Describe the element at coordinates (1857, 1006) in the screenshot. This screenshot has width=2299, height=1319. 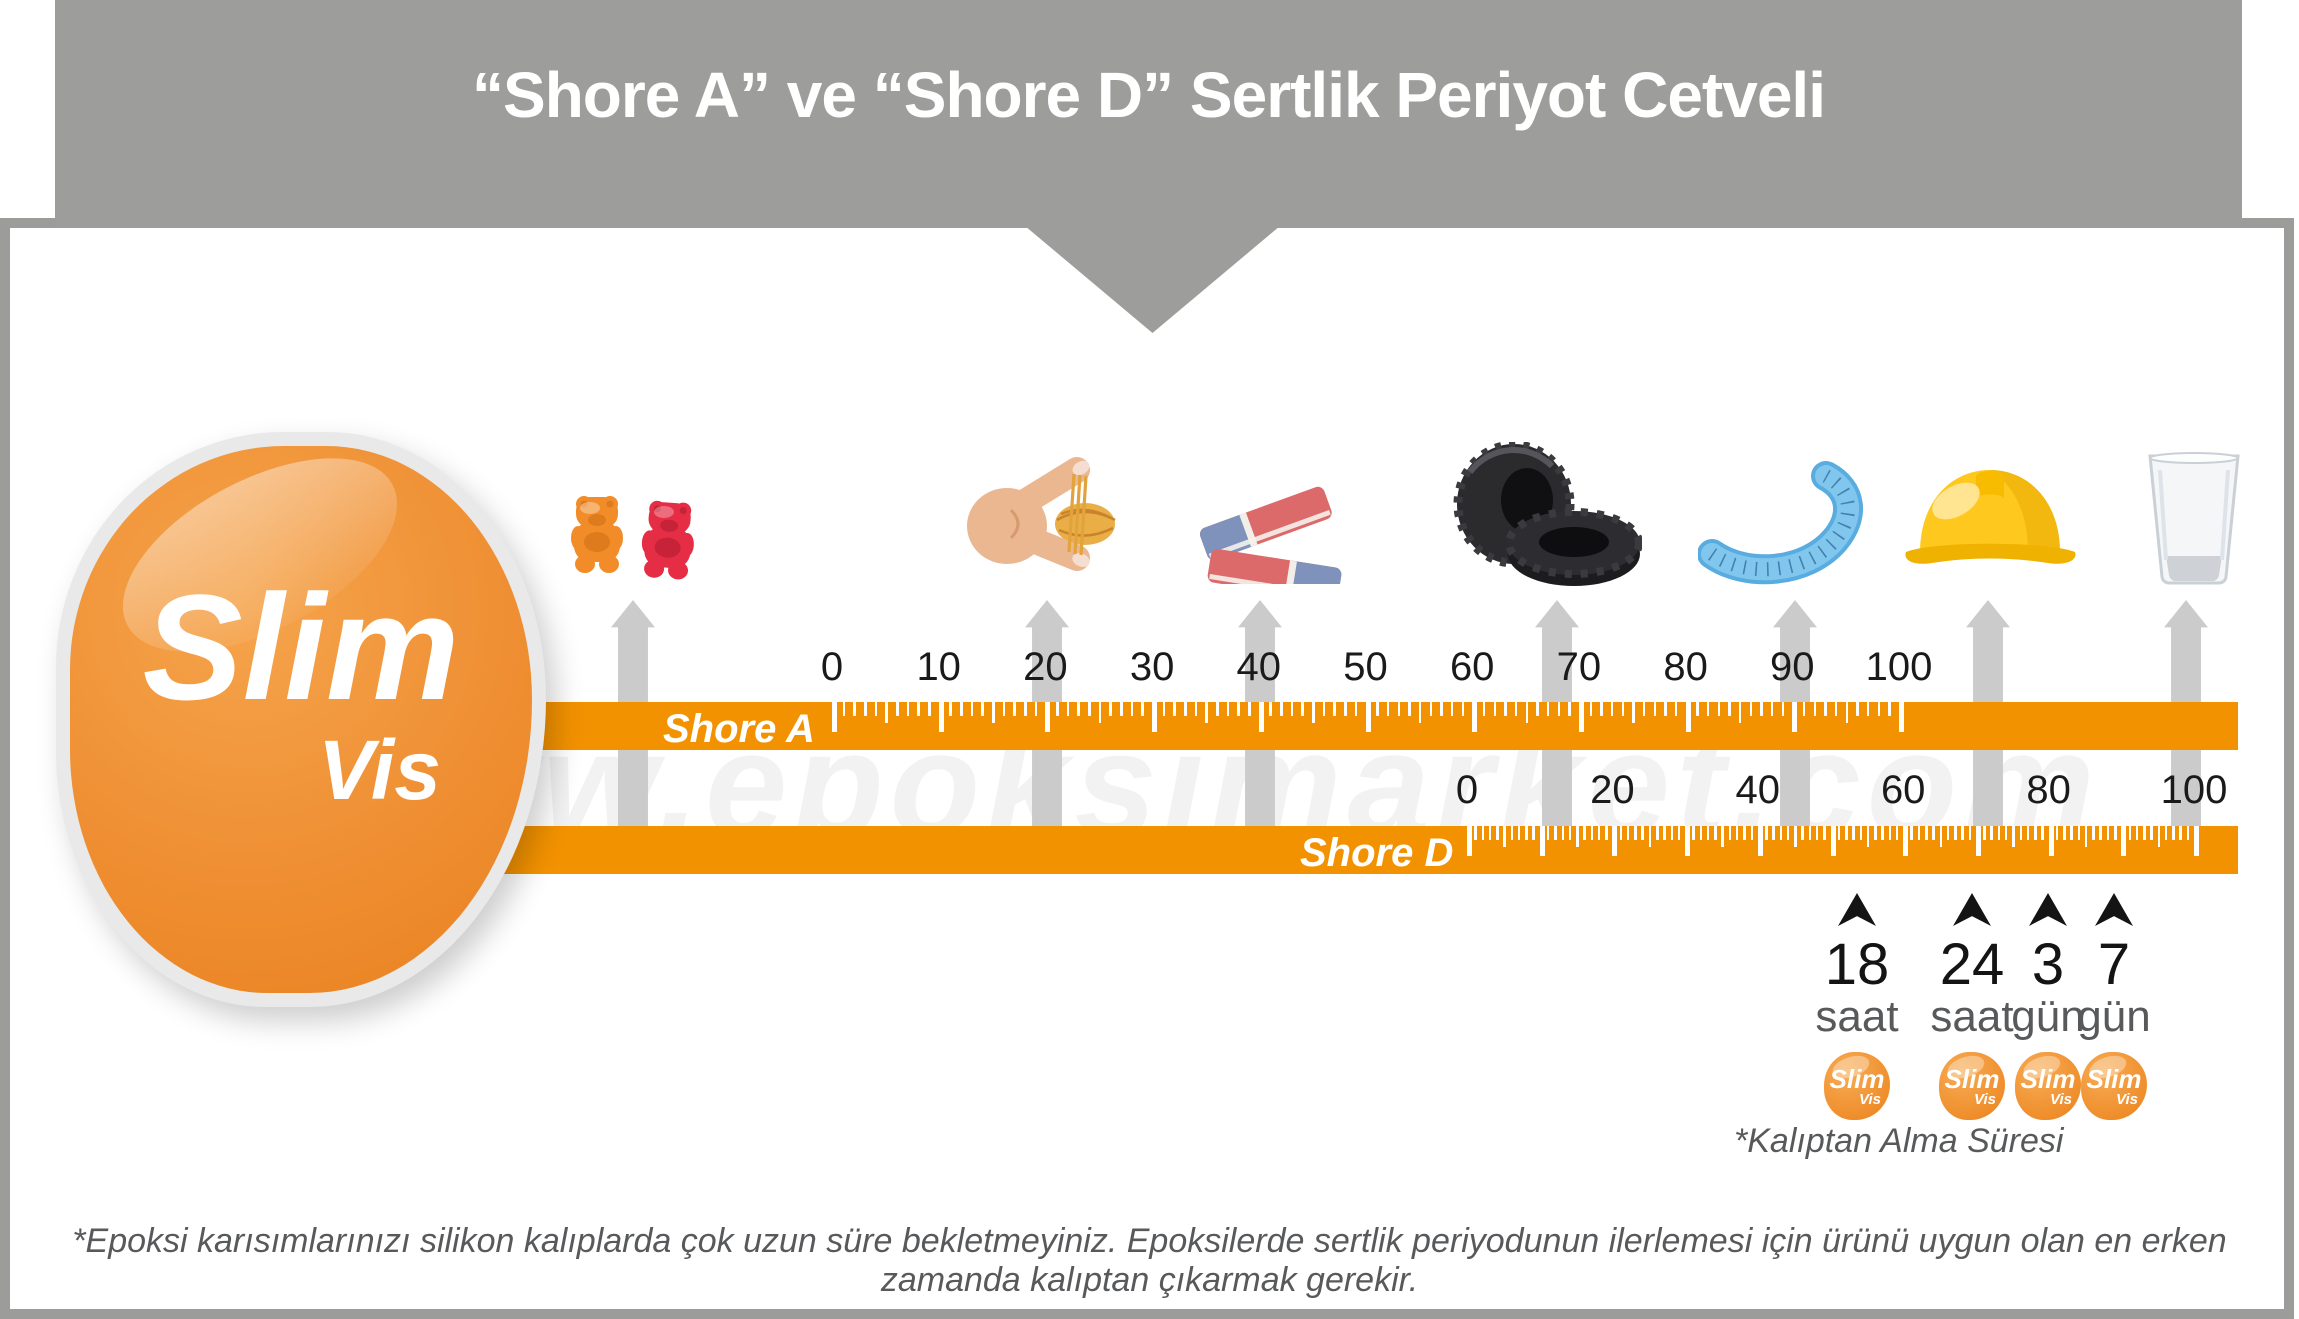
I see `cure-time-18-saat: 18 saat Slim Vis` at that location.